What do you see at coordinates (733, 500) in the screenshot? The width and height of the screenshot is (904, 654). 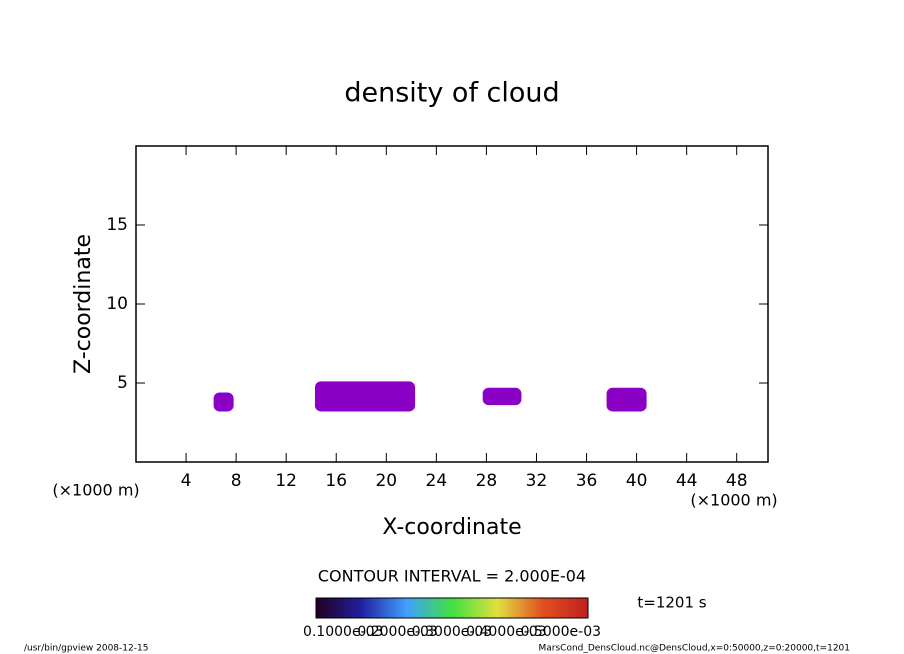 I see `x-unit: (×1000 m)` at bounding box center [733, 500].